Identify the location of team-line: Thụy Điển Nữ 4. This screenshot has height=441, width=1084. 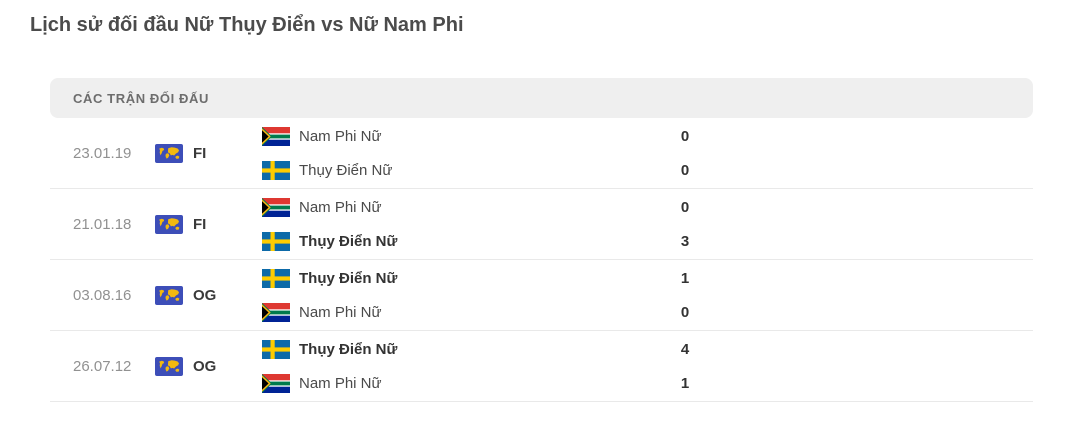
(647, 349).